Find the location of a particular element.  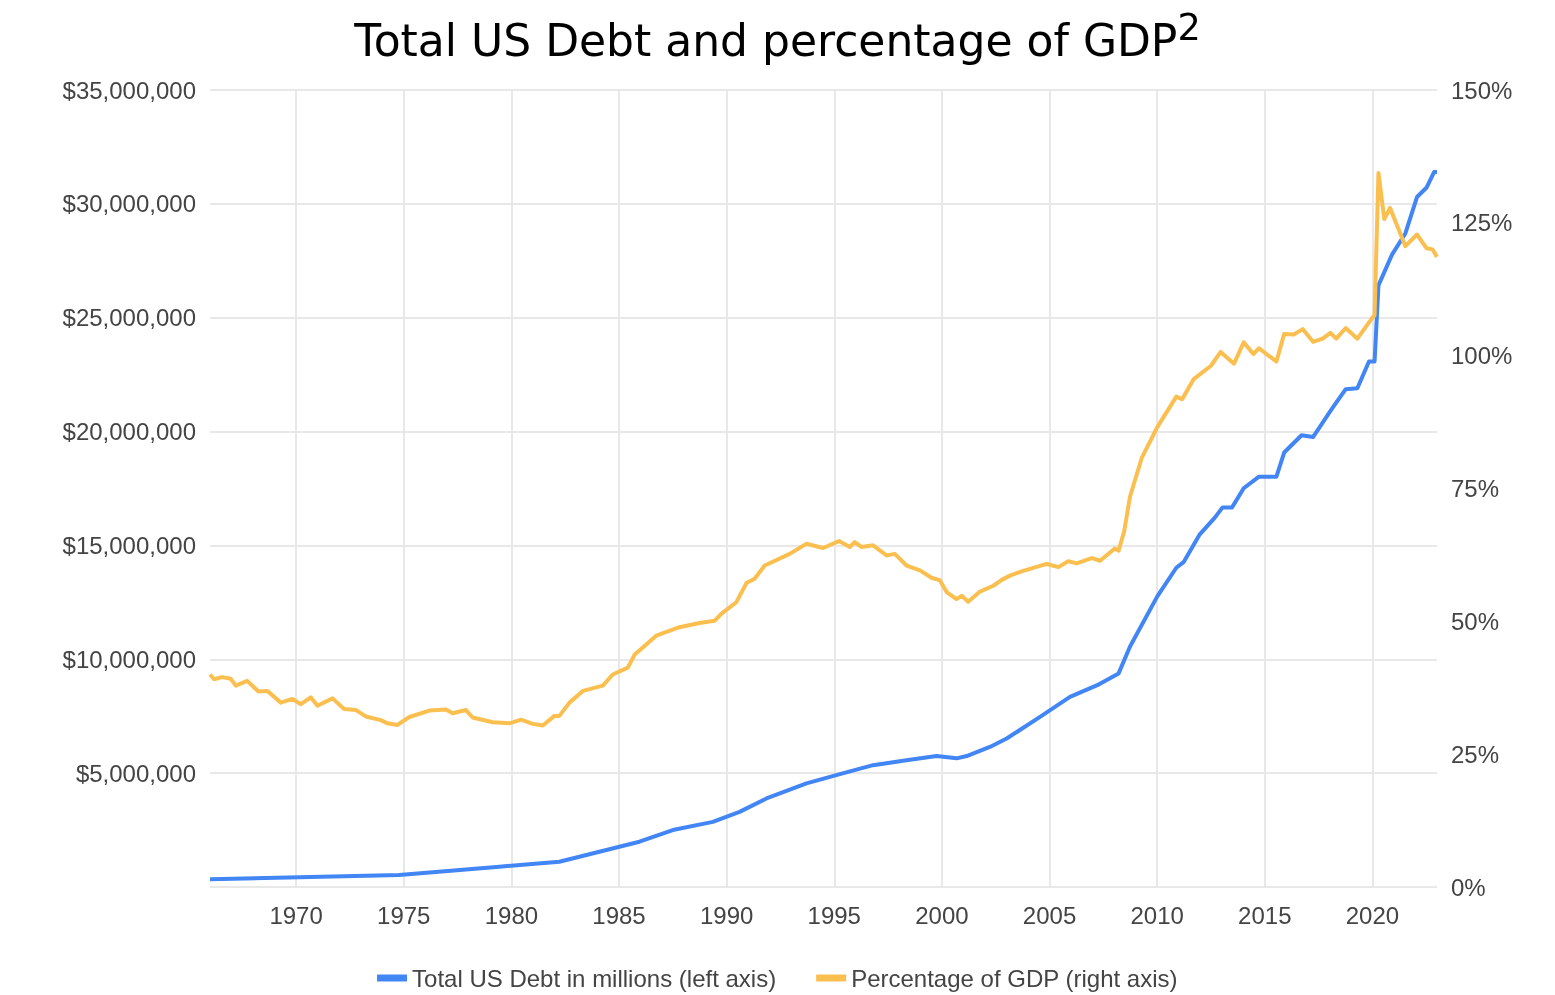

y2-tick-label: 100% is located at coordinates (1482, 356).